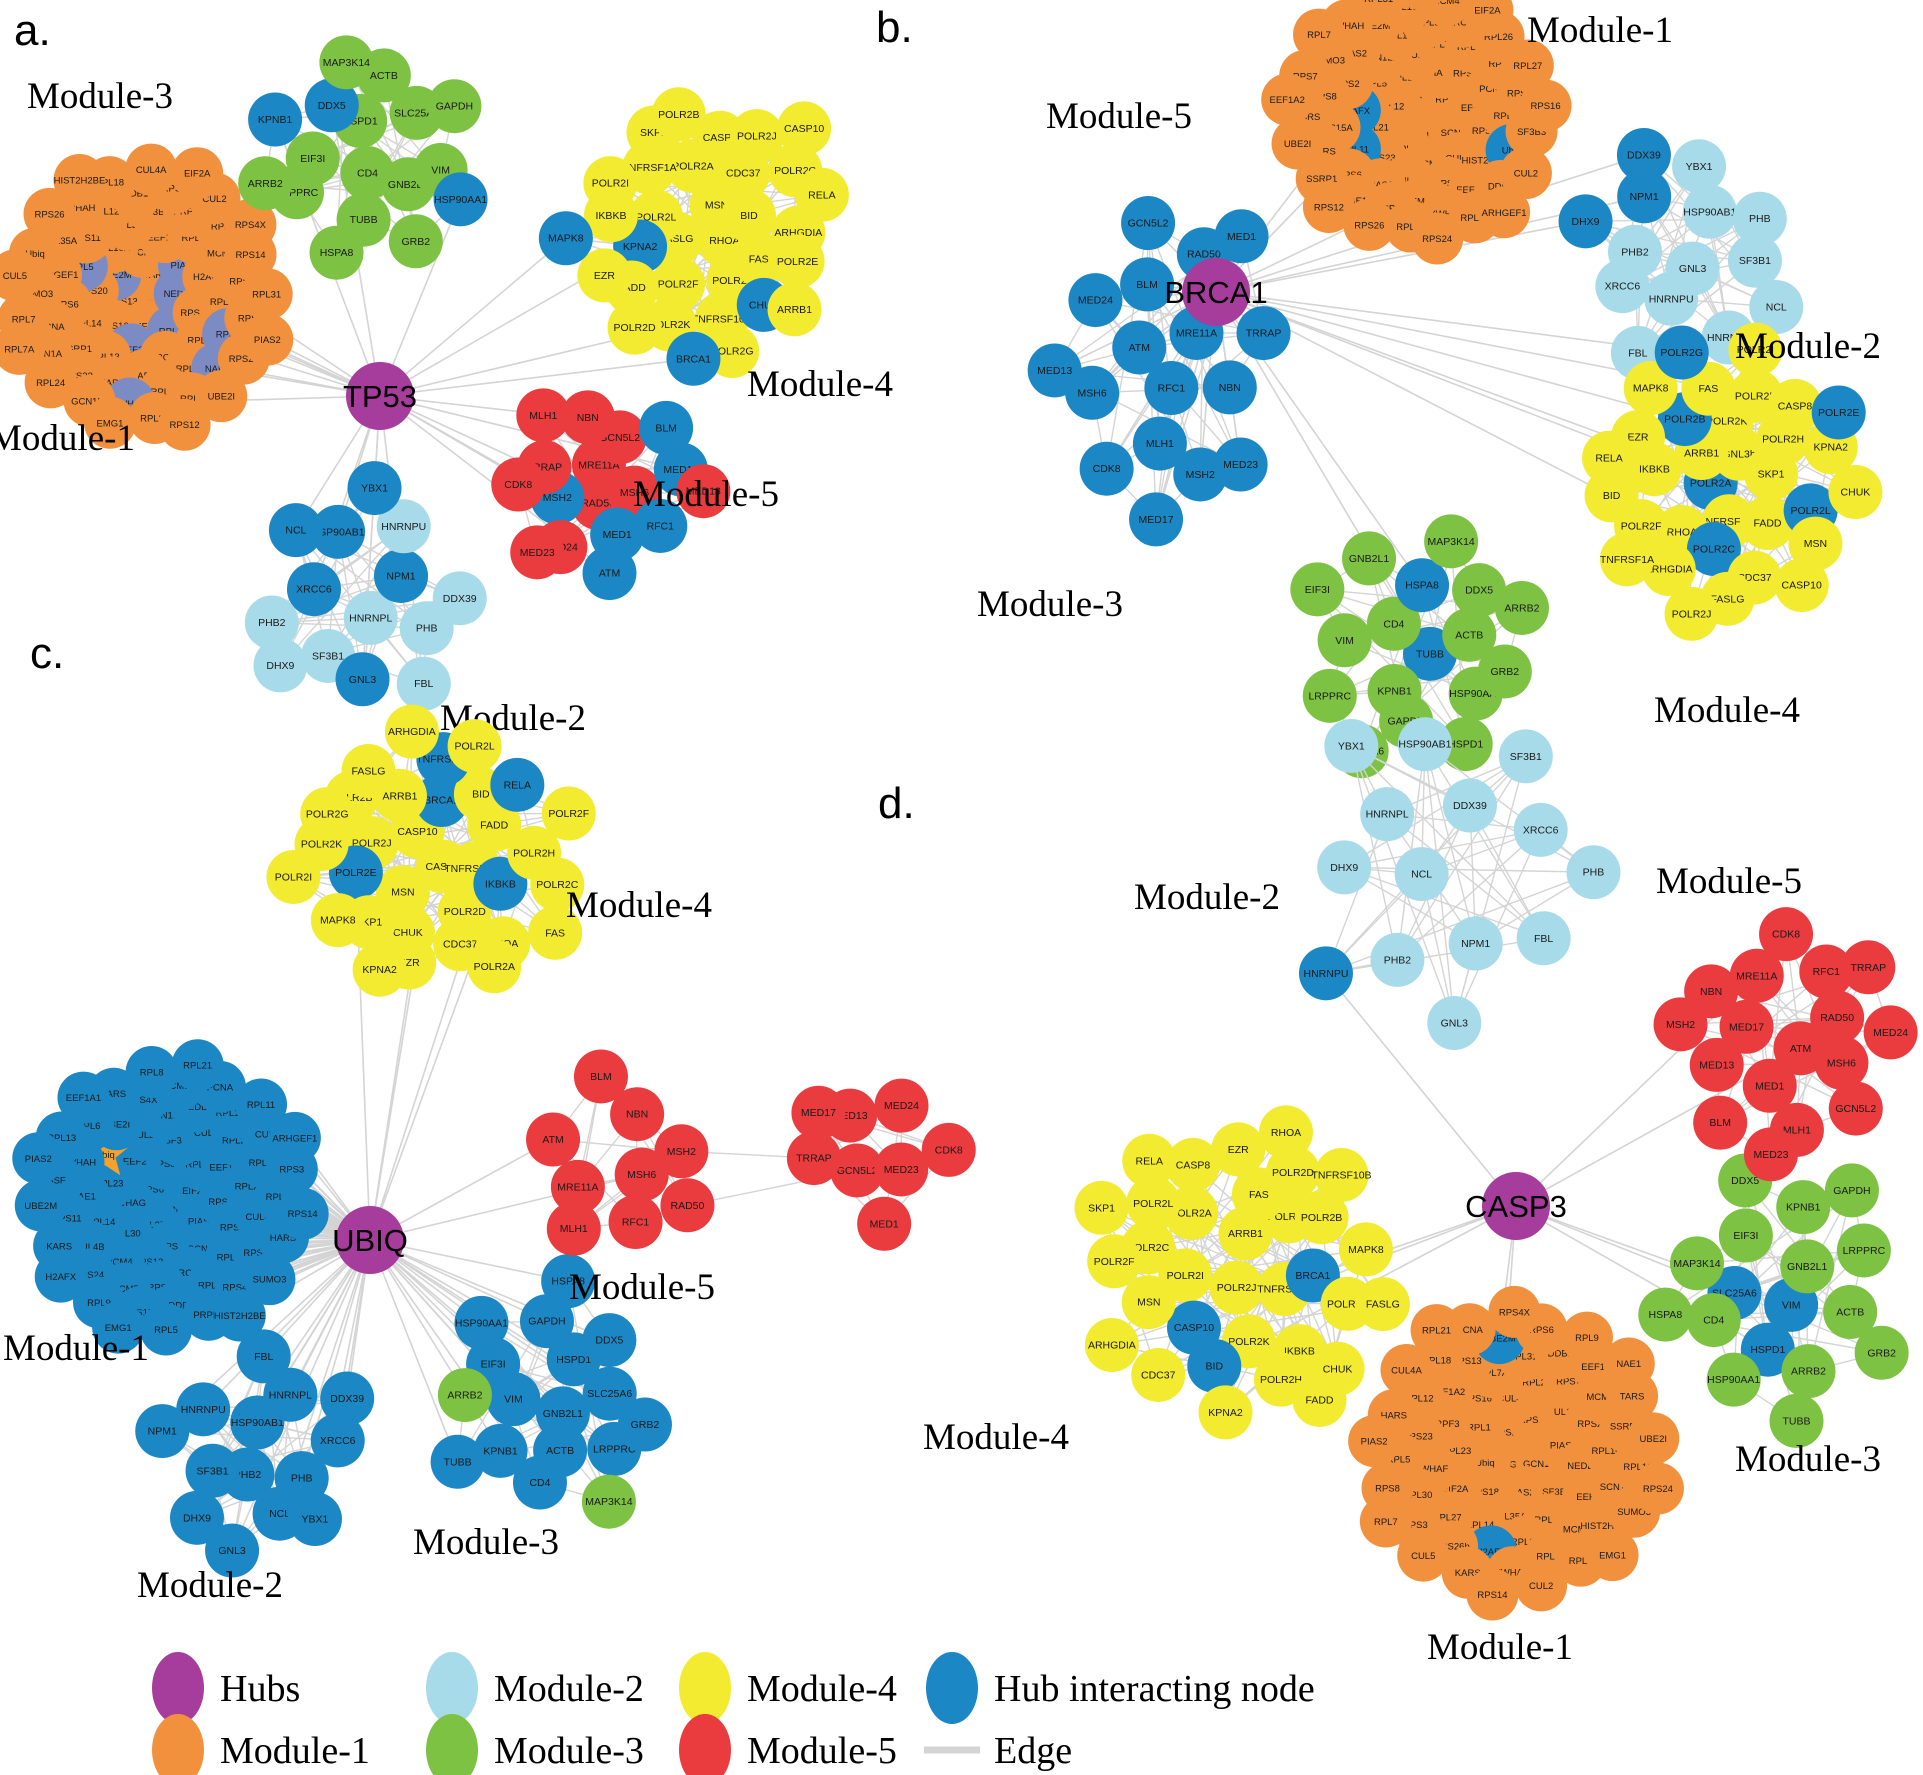 The image size is (1923, 1775). What do you see at coordinates (1119, 116) in the screenshot?
I see `module-label-b-Module-5: Module-5` at bounding box center [1119, 116].